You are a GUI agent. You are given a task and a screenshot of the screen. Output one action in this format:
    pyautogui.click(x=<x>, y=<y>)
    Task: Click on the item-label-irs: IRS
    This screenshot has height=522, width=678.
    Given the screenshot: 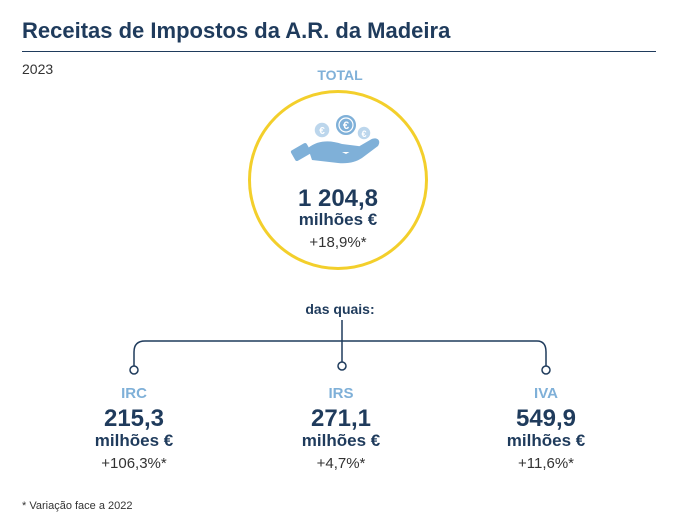 What is the action you would take?
    pyautogui.click(x=341, y=393)
    